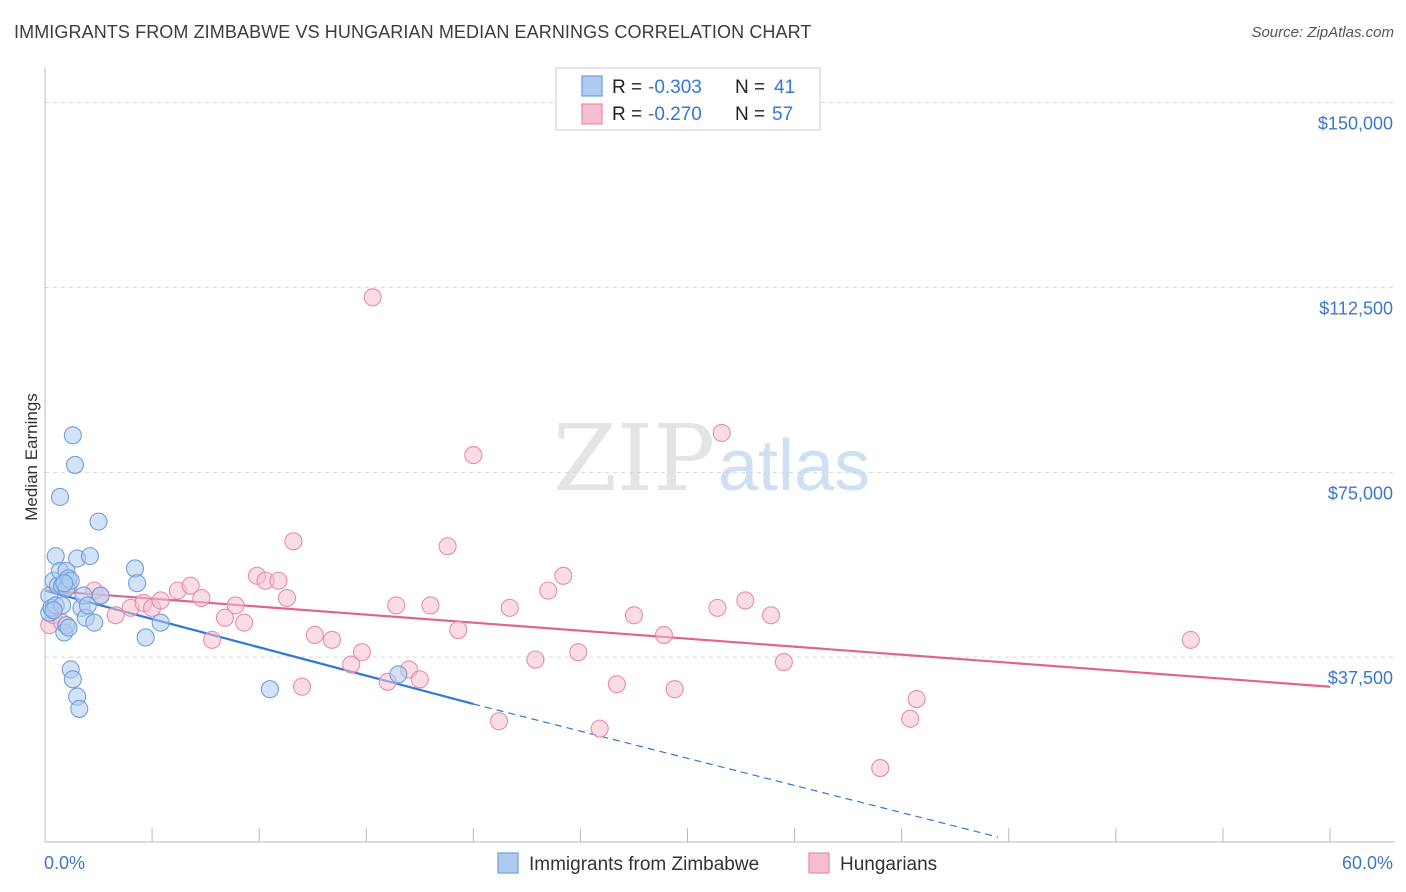 The image size is (1406, 892). I want to click on y-tick-label: $150,000, so click(1355, 124).